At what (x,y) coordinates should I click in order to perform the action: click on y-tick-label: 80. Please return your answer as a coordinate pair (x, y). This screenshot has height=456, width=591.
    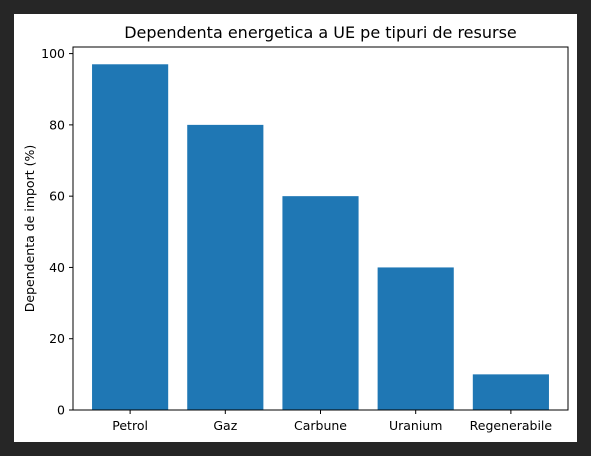
    Looking at the image, I should click on (57, 124).